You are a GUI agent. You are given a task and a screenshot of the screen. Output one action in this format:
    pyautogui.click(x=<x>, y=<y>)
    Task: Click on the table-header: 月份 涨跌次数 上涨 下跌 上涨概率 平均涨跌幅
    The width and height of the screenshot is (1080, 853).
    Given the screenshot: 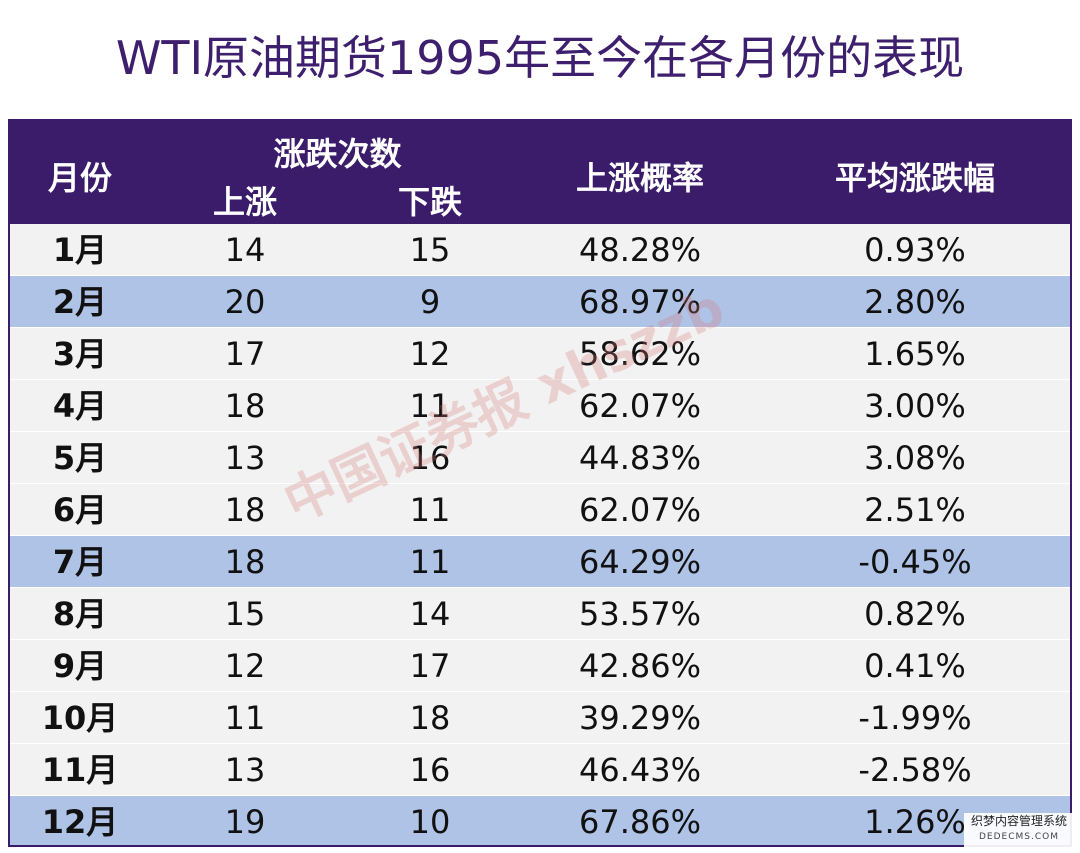 What is the action you would take?
    pyautogui.click(x=540, y=172)
    